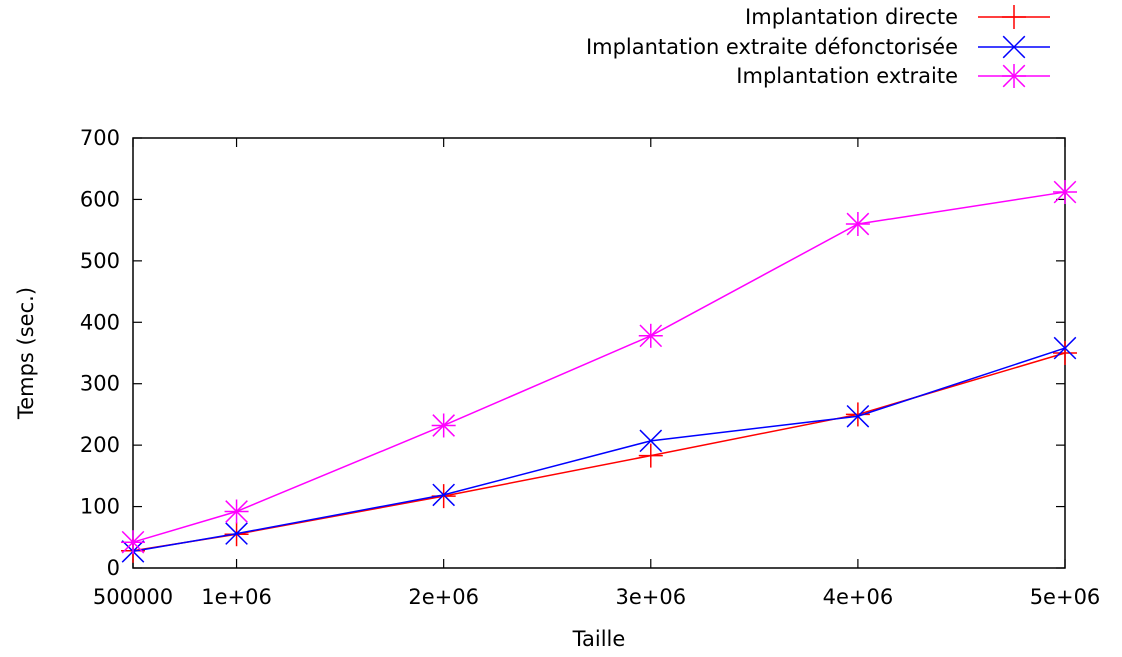 The height and width of the screenshot is (657, 1122). I want to click on legend-label: Implantation directe, so click(851, 17).